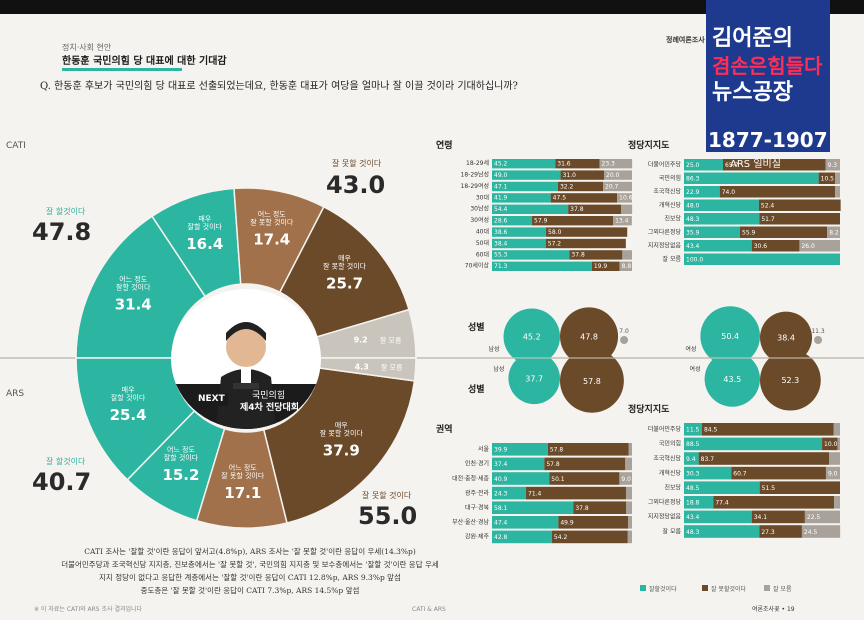 The width and height of the screenshot is (864, 620). I want to click on chart-2-title-ars: 성별, so click(476, 389).